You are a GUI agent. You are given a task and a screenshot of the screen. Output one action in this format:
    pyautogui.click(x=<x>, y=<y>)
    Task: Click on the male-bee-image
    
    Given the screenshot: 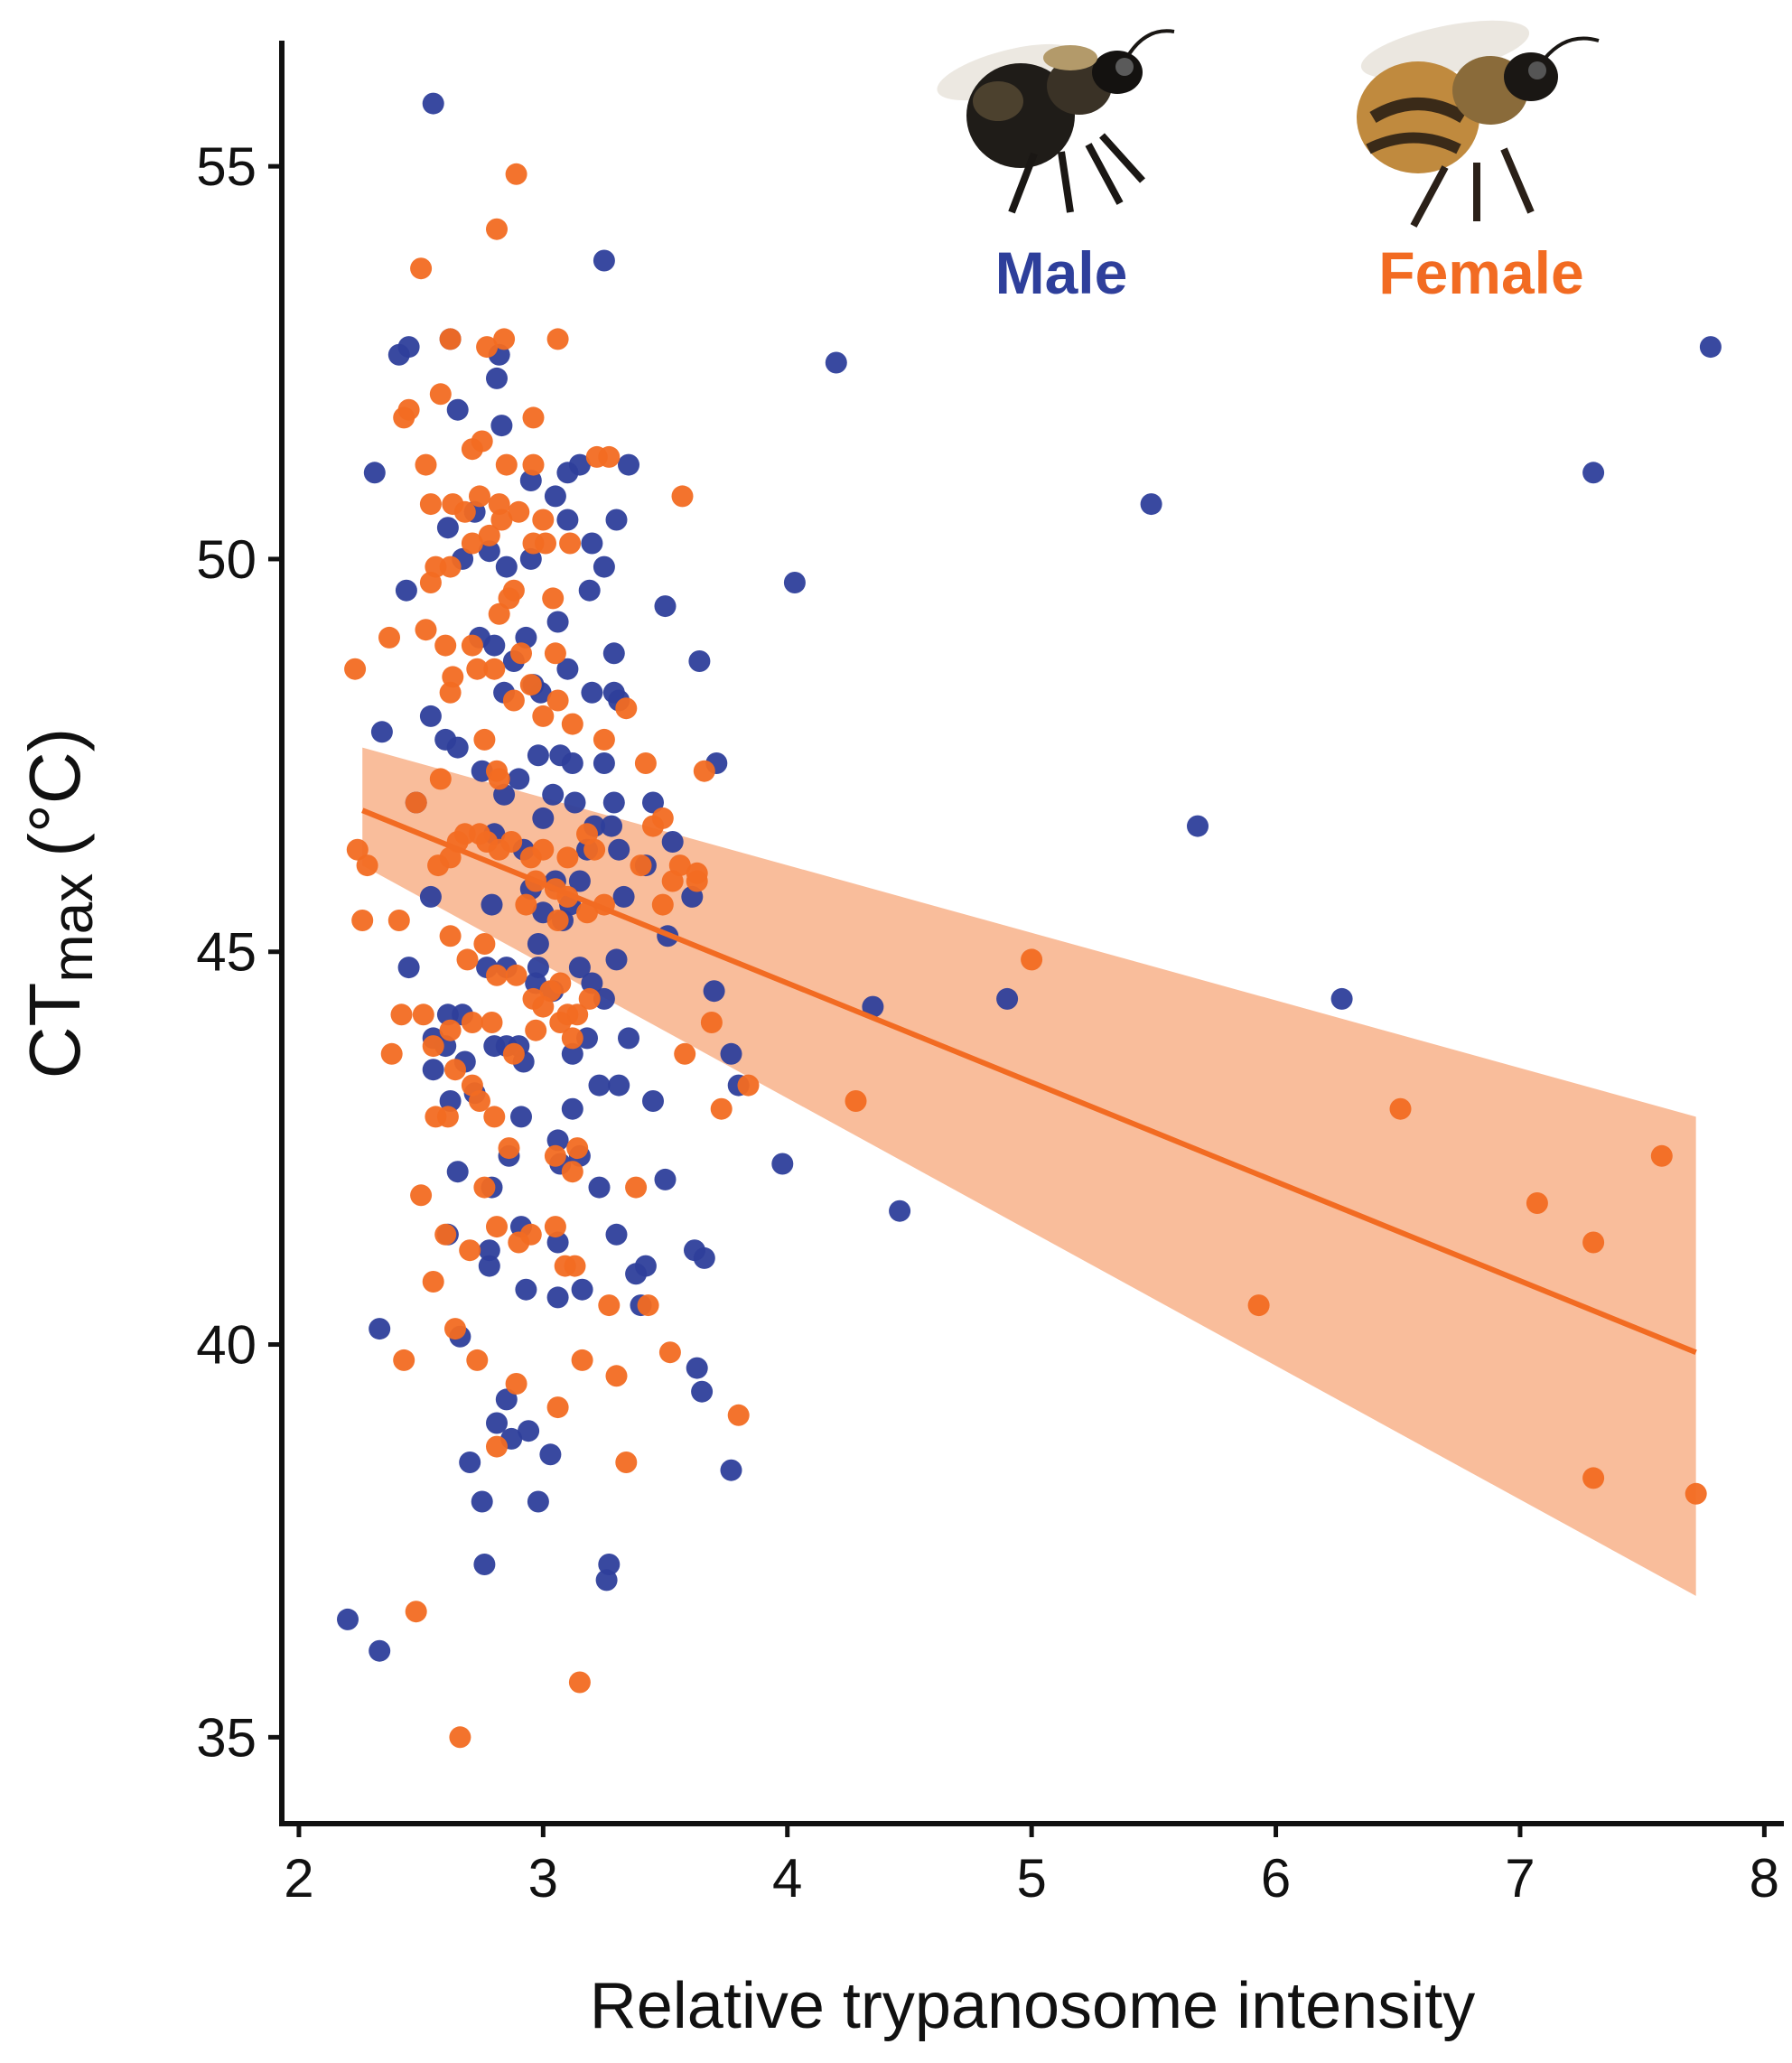 What is the action you would take?
    pyautogui.click(x=1056, y=121)
    